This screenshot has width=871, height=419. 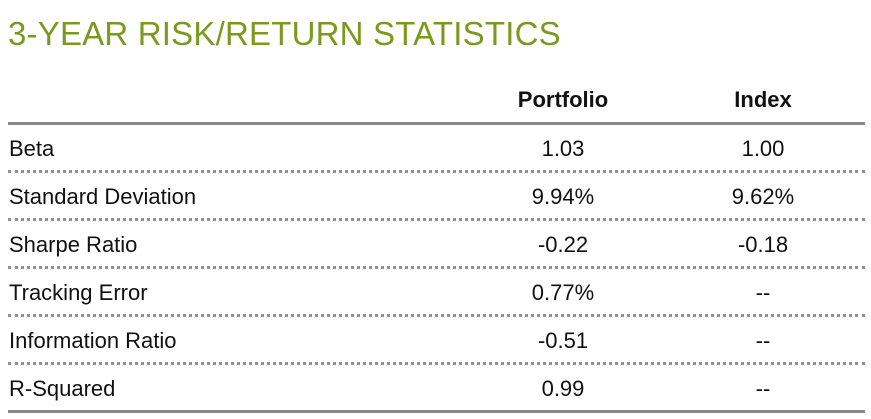 I want to click on index-column-header: Index, so click(x=763, y=99).